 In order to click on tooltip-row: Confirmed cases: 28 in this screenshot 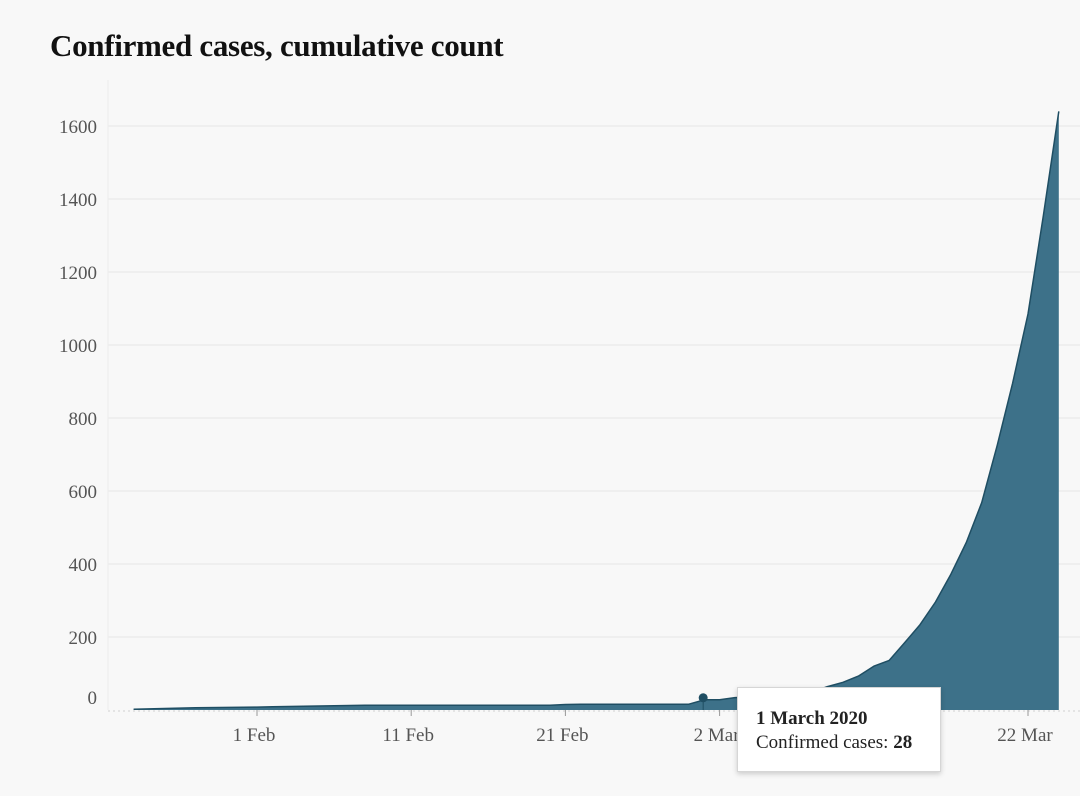, I will do `click(848, 743)`.